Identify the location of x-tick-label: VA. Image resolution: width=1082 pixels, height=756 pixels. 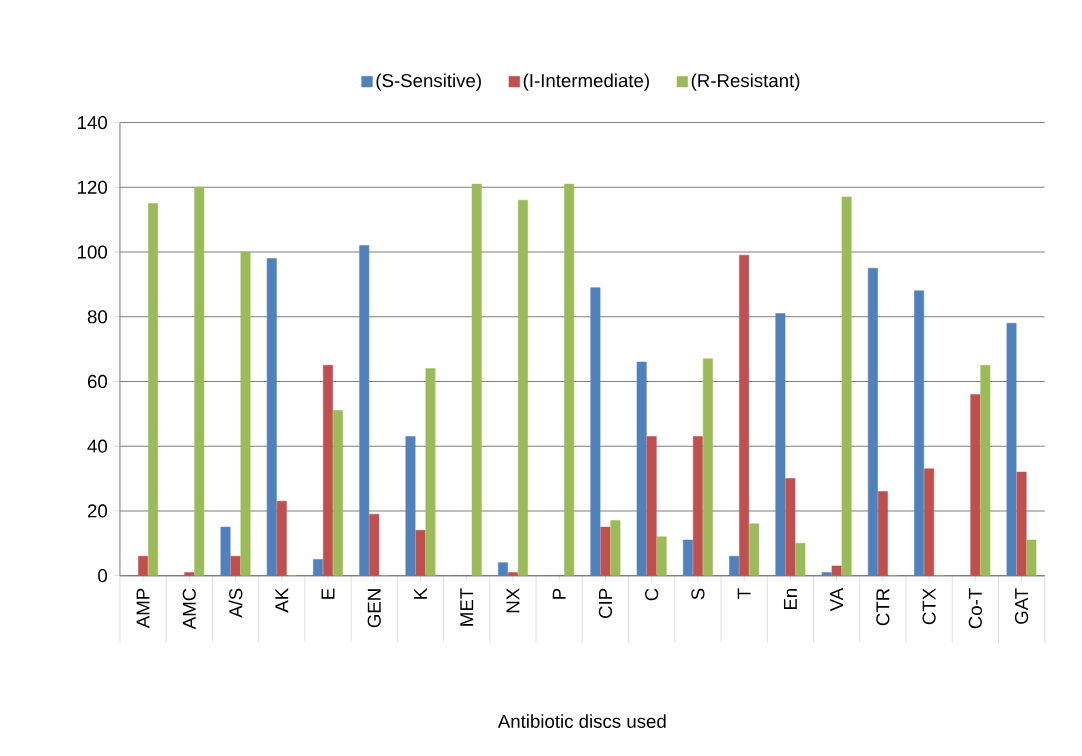
(837, 600).